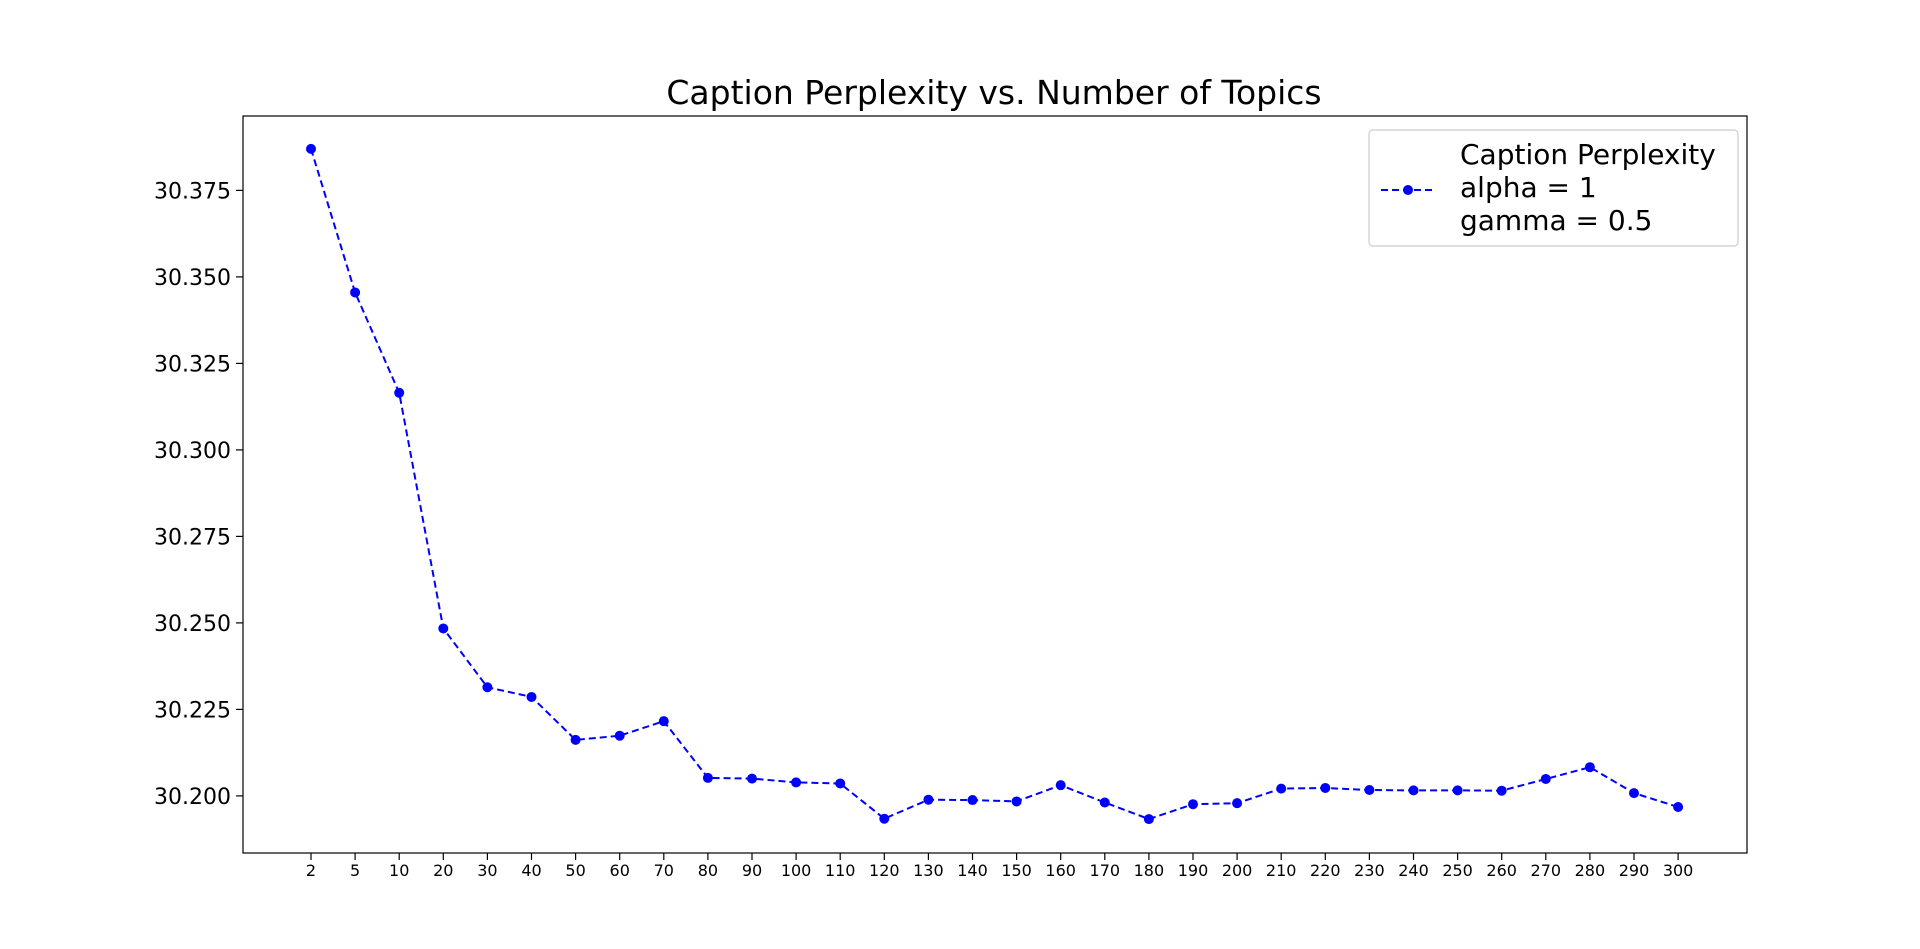 The height and width of the screenshot is (949, 1920). I want to click on legend-label: Caption Perplexity alpha = 1 gamma = 0.5, so click(1588, 187).